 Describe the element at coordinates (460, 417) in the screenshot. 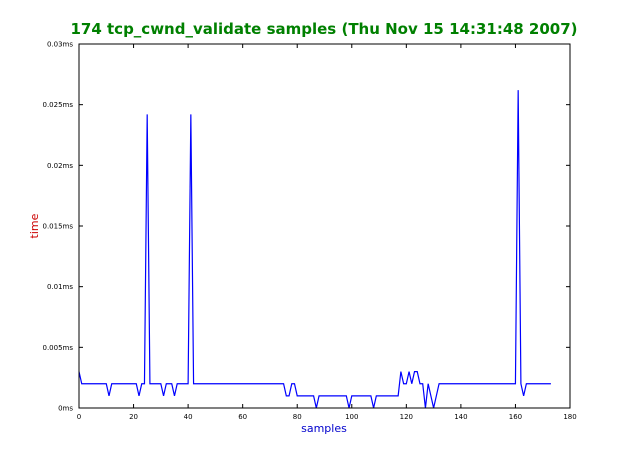

I see `x-tick-label: 140` at that location.